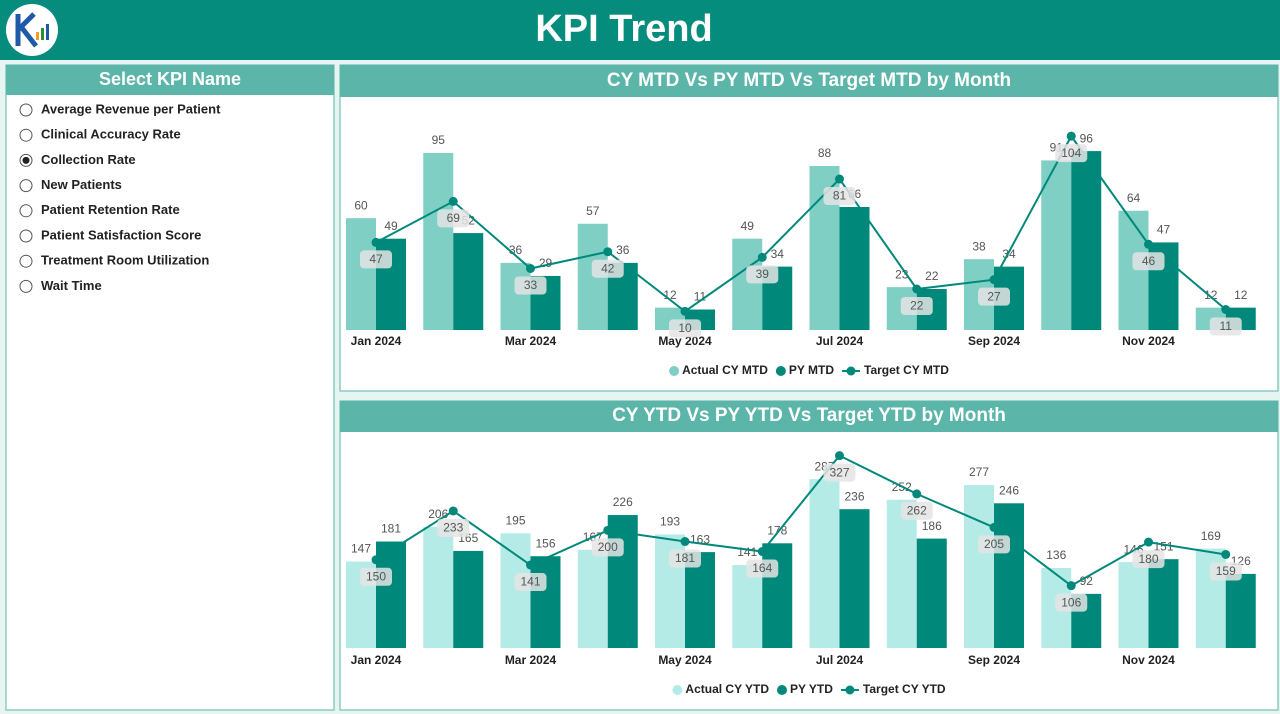 Image resolution: width=1280 pixels, height=714 pixels. What do you see at coordinates (376, 660) in the screenshot?
I see `x-tick-label: Jan 2024` at bounding box center [376, 660].